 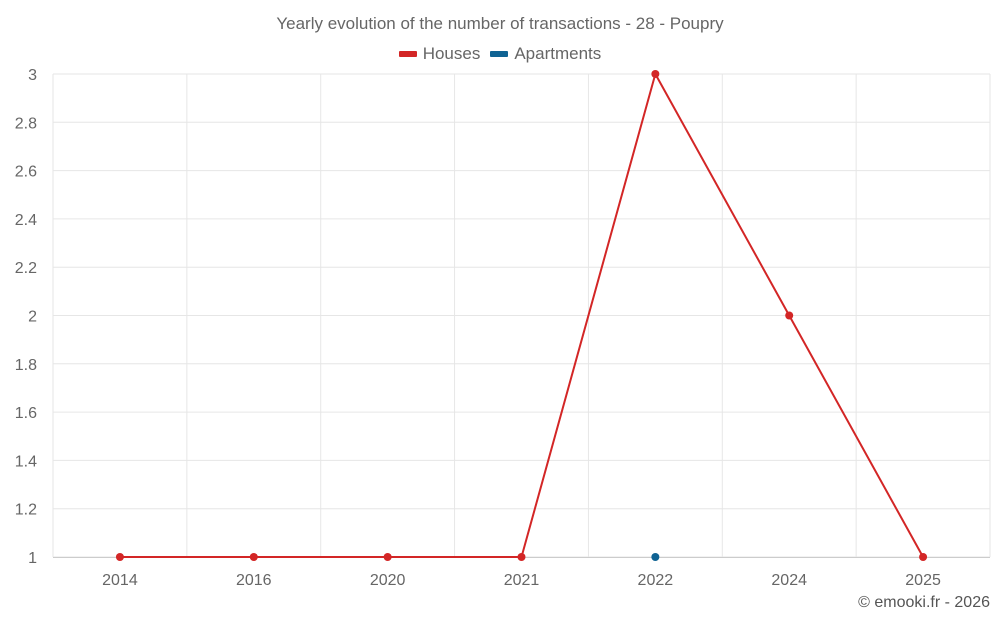 What do you see at coordinates (924, 602) in the screenshot?
I see `credits: © emooki.fr - 2026` at bounding box center [924, 602].